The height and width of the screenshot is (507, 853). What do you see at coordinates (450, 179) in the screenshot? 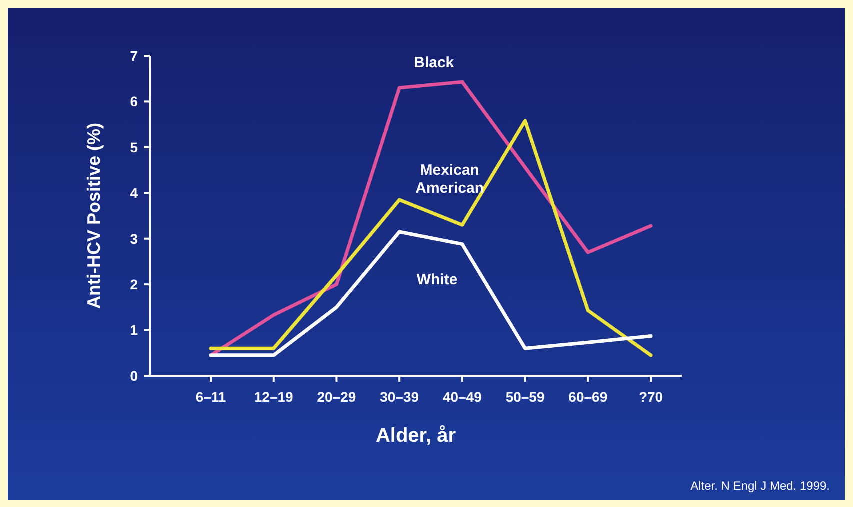
I see `series-label: Mexican American` at bounding box center [450, 179].